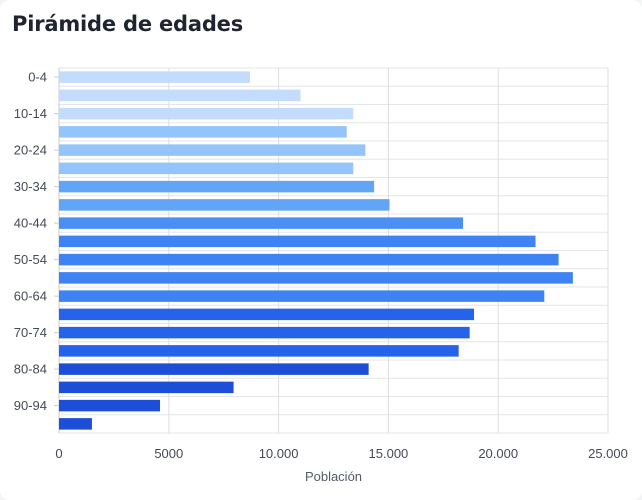  Describe the element at coordinates (127, 24) in the screenshot. I see `chart-title: Pirámide de edades` at that location.